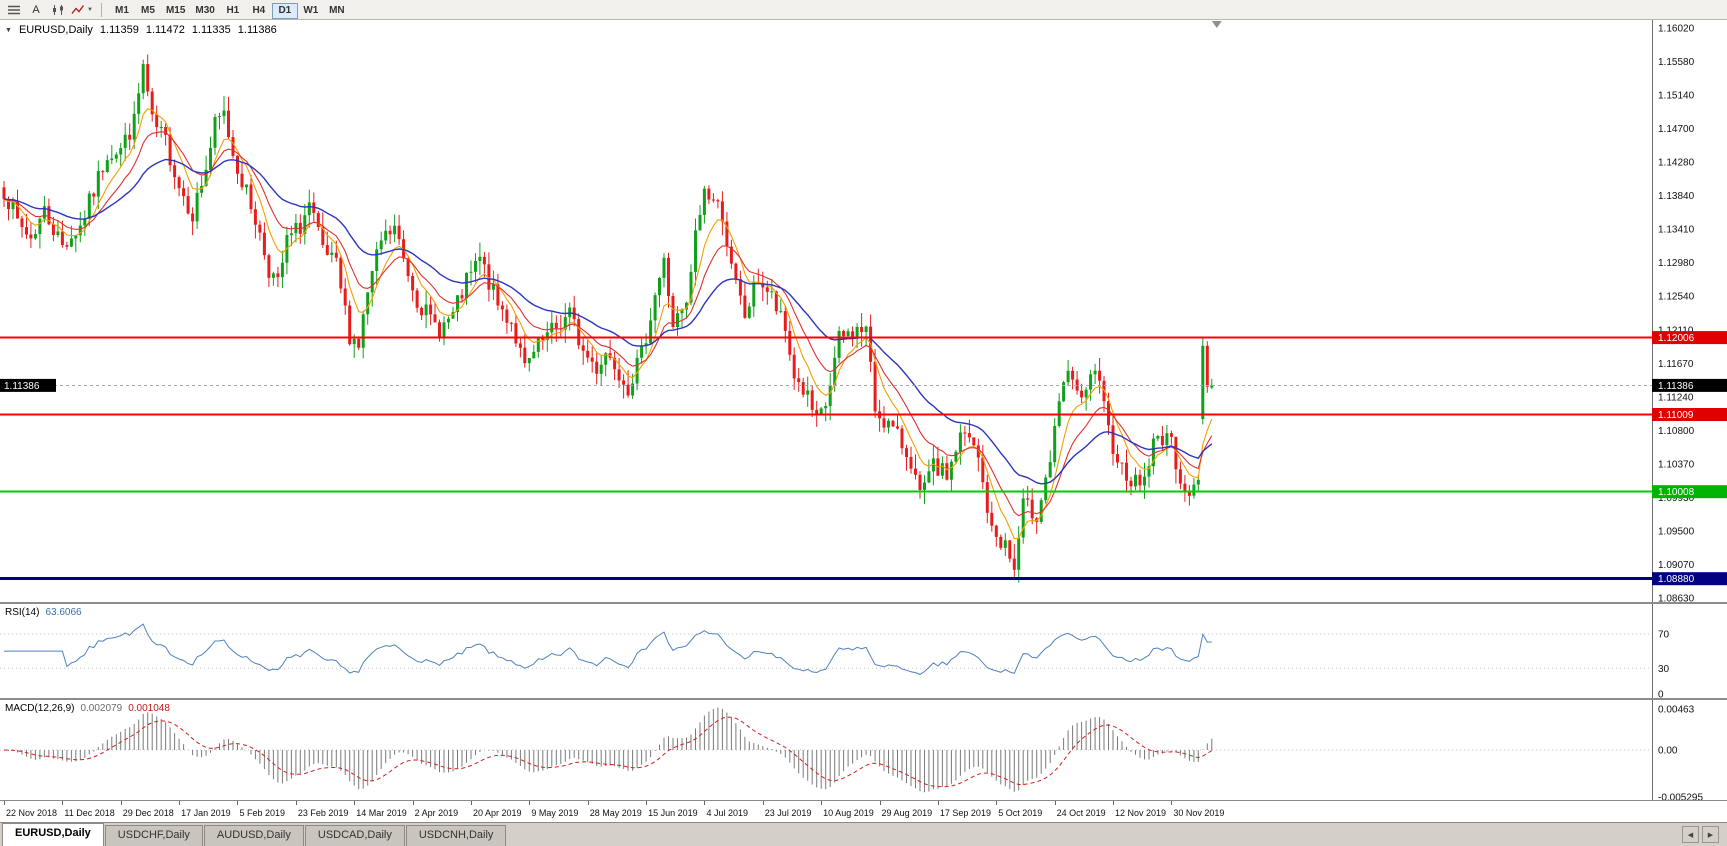 The image size is (1727, 846). What do you see at coordinates (727, 813) in the screenshot?
I see `date-label: 4 Jul 2019` at bounding box center [727, 813].